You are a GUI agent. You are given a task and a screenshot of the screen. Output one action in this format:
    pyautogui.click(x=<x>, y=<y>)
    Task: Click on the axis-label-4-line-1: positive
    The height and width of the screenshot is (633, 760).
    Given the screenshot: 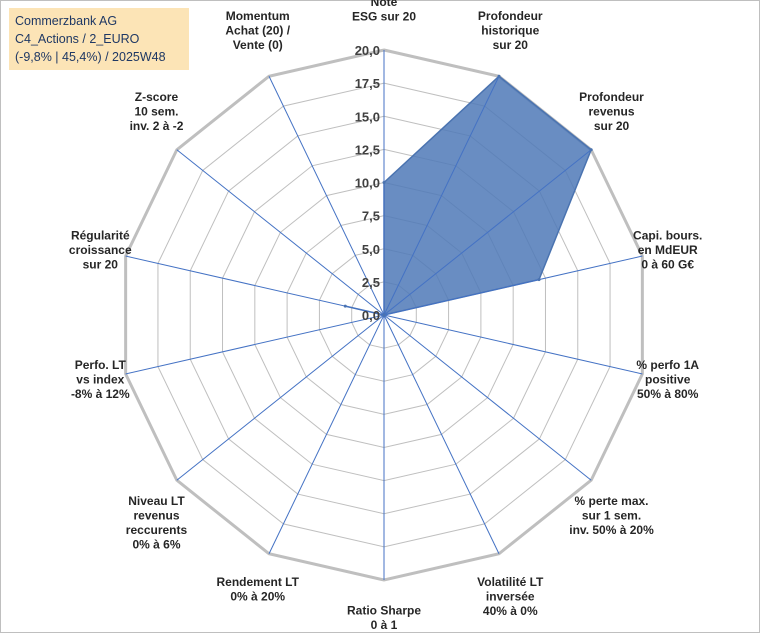 What is the action you would take?
    pyautogui.click(x=668, y=379)
    